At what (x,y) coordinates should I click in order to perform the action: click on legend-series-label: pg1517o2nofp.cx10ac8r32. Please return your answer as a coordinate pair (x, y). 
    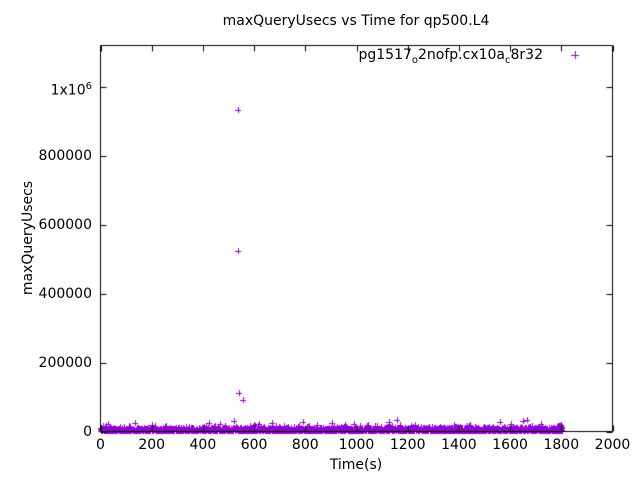
    Looking at the image, I should click on (450, 56).